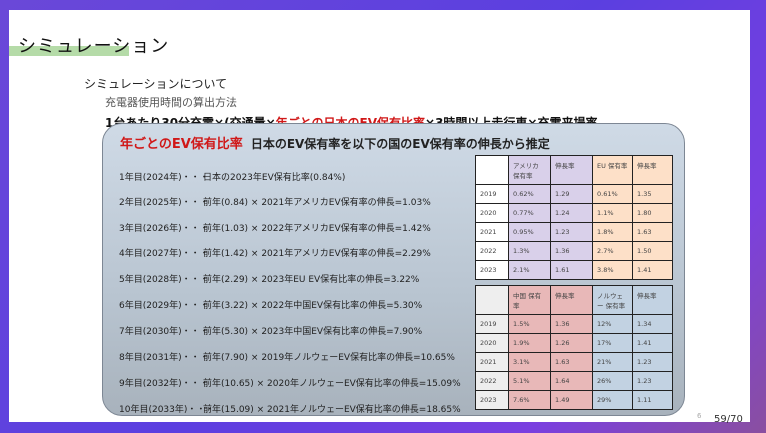 The image size is (766, 433). Describe the element at coordinates (164, 358) in the screenshot. I see `year-label: 8年目(2031年)・・・` at that location.